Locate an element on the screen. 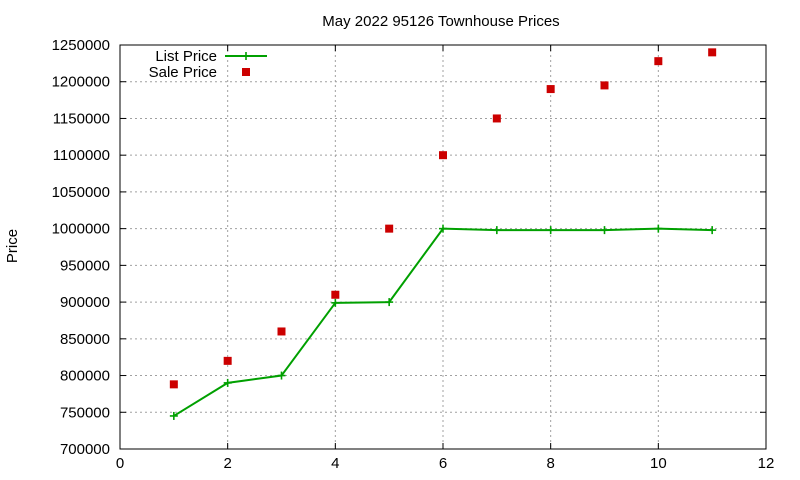 The image size is (800, 480). y-axis-label: Price is located at coordinates (12, 246).